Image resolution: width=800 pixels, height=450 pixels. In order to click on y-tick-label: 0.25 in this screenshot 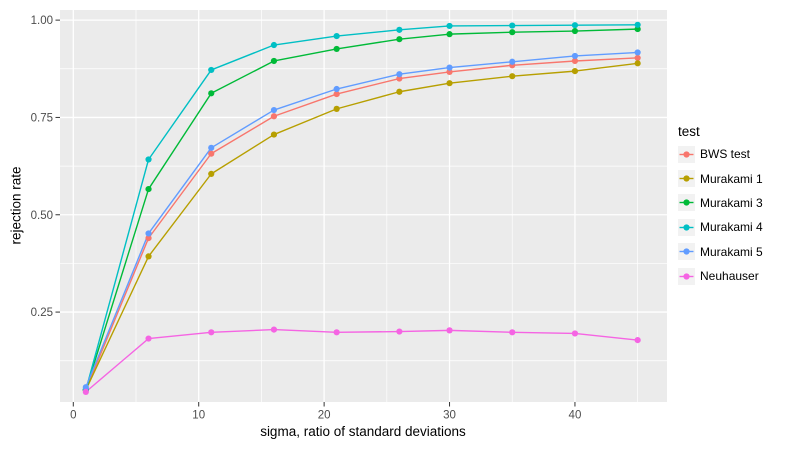, I will do `click(42, 313)`.